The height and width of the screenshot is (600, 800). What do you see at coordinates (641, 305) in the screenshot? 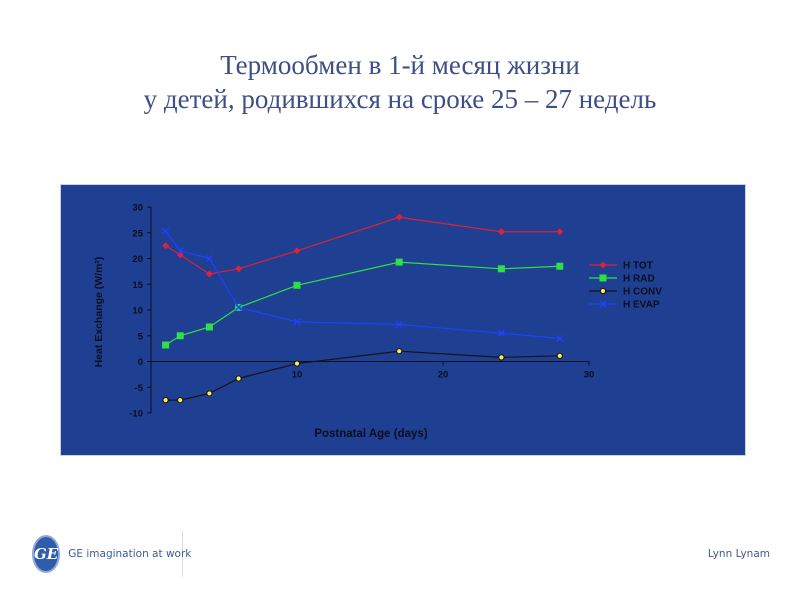
I see `legend-label-h-evap: H EVAP` at bounding box center [641, 305].